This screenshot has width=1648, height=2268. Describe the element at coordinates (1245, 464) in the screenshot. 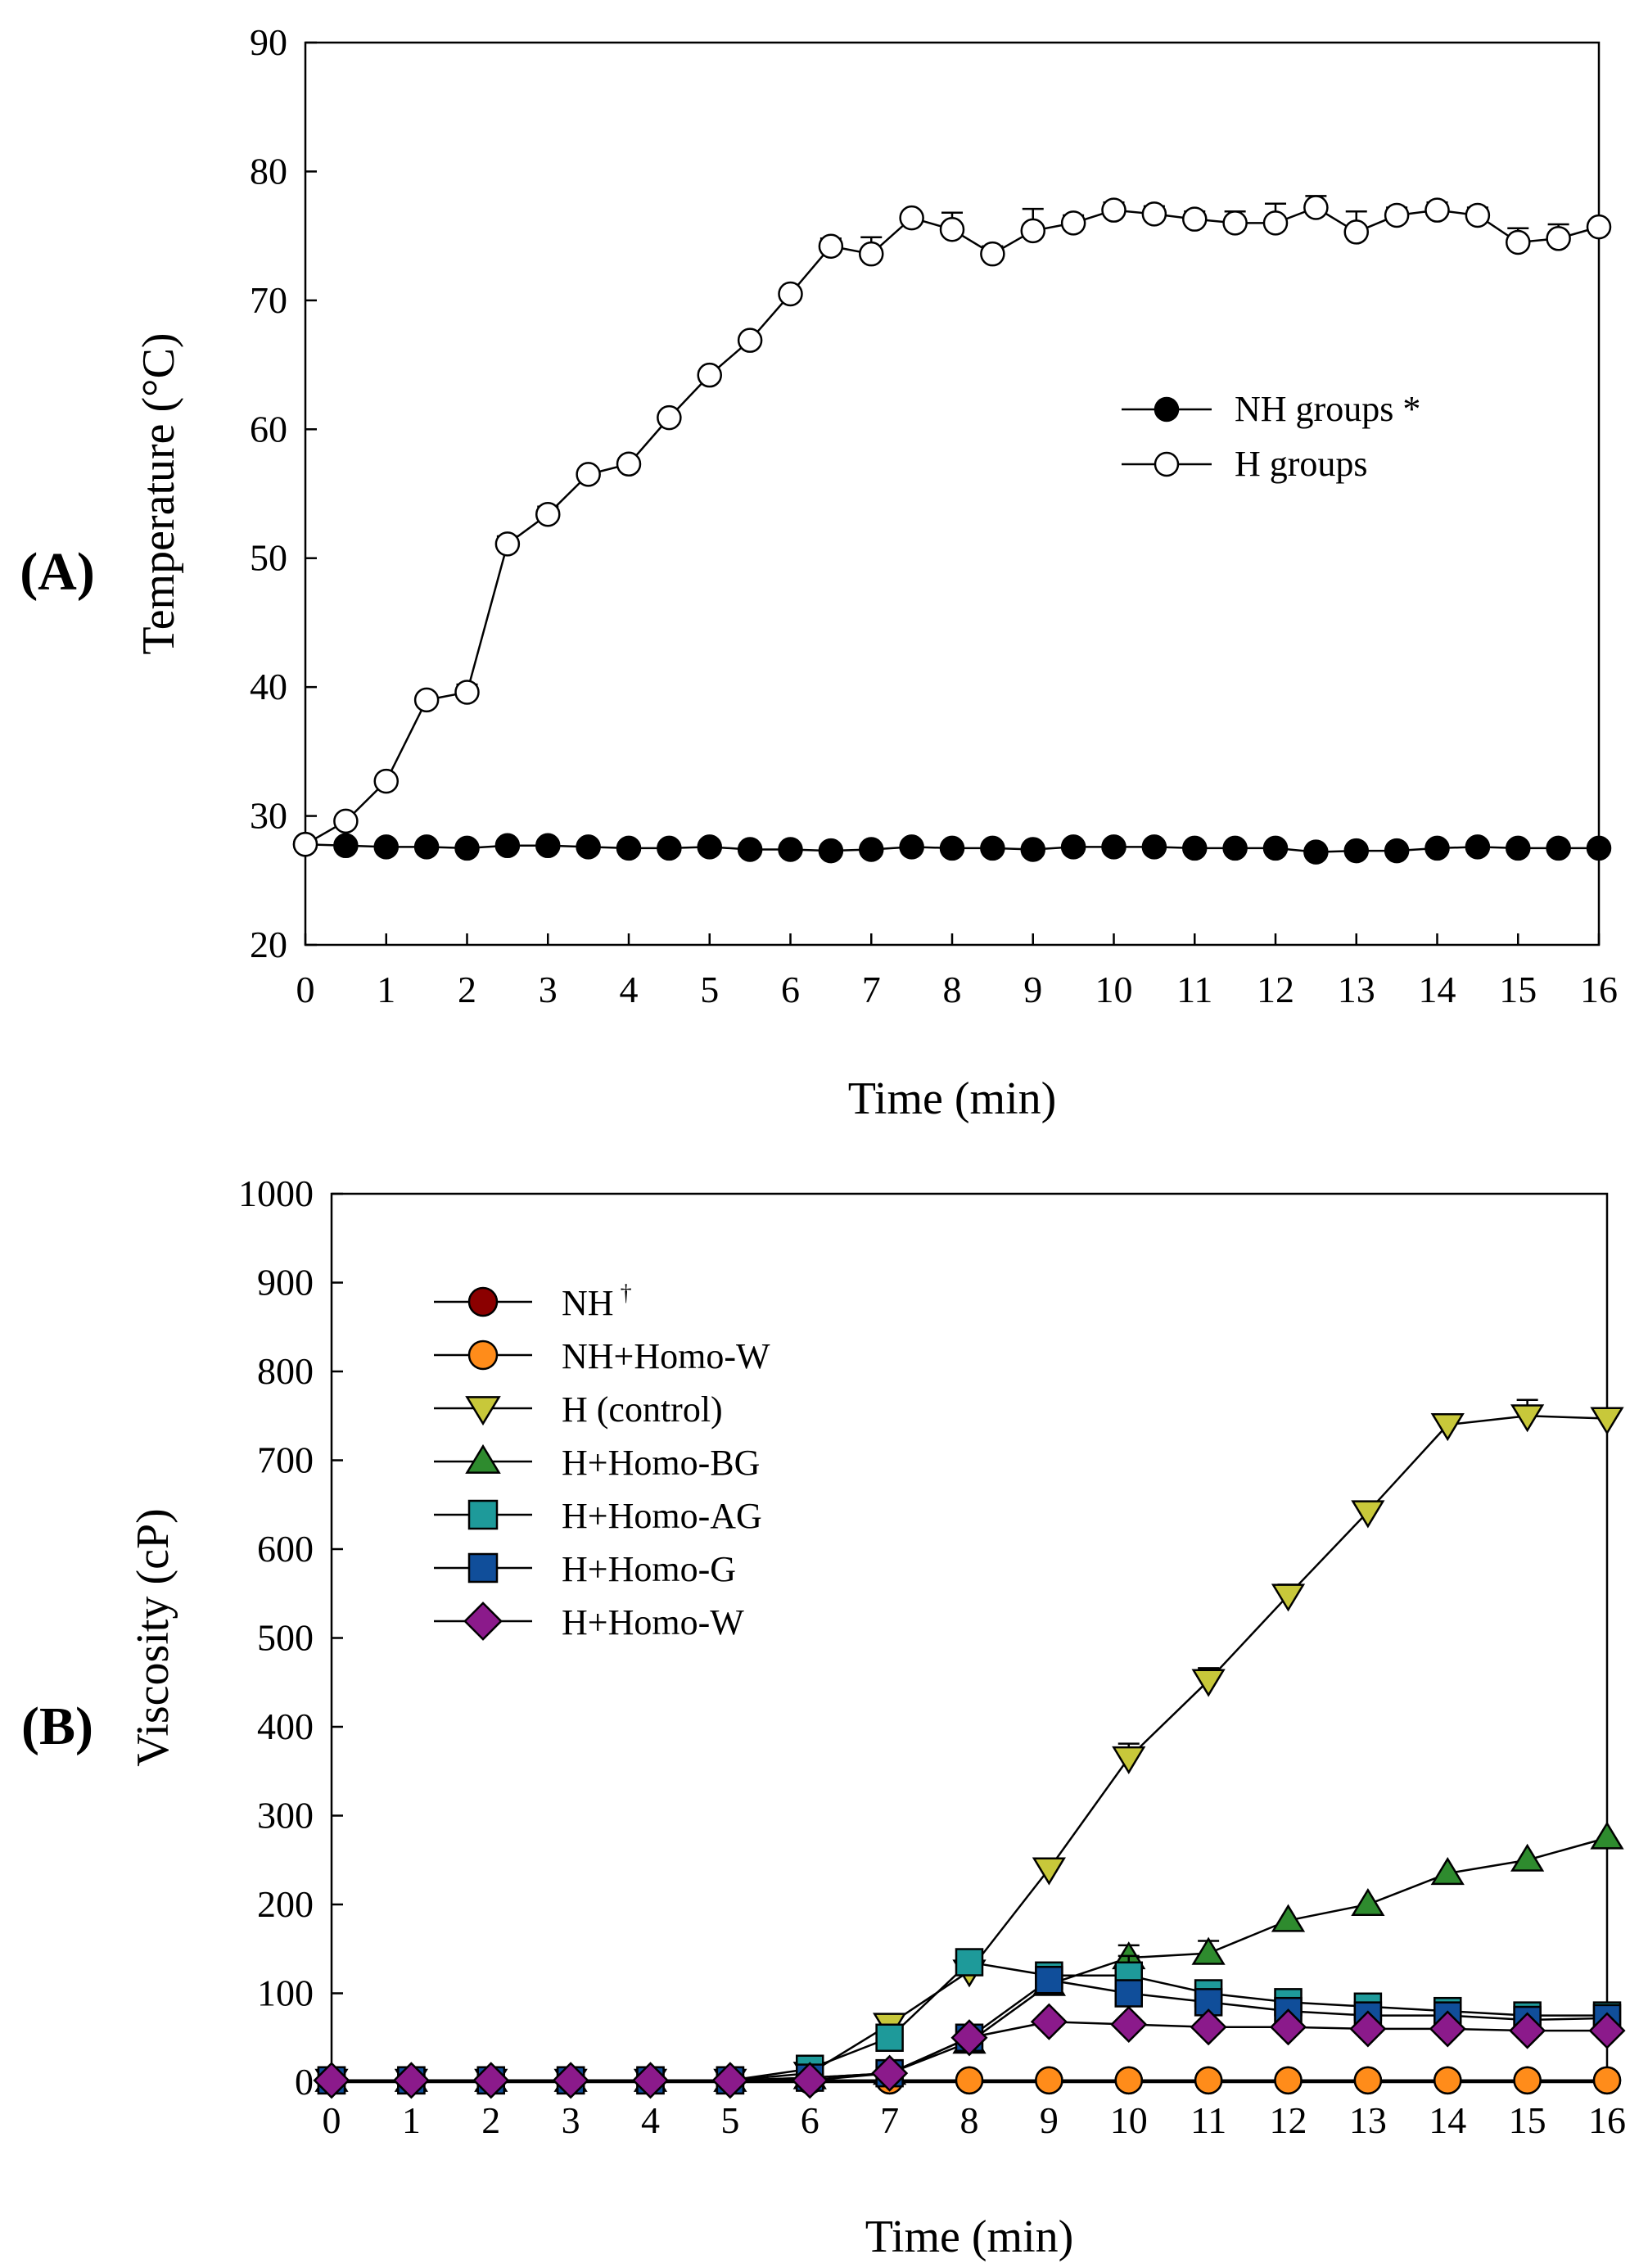

I see `panel-a-legend-entry-h: H groups` at that location.